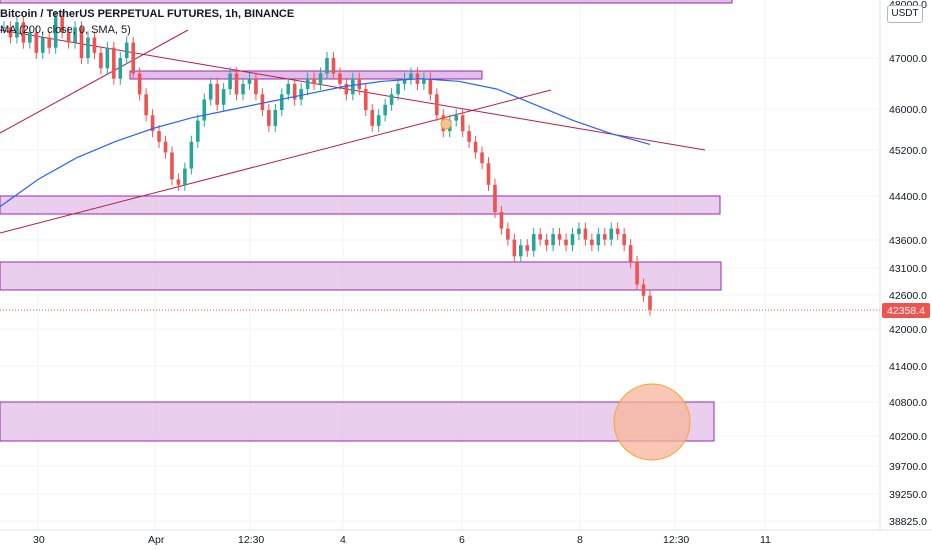  I want to click on price-tick: 39250.0, so click(908, 495).